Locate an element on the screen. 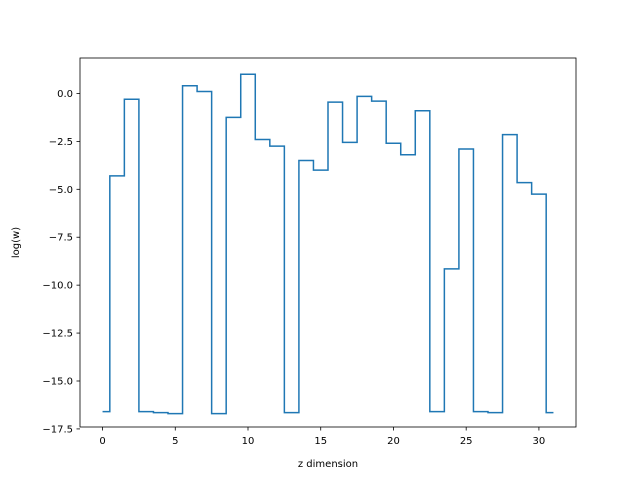 This screenshot has height=480, width=640. x-axis: 0 5 10 15 20 25 30 is located at coordinates (322, 437).